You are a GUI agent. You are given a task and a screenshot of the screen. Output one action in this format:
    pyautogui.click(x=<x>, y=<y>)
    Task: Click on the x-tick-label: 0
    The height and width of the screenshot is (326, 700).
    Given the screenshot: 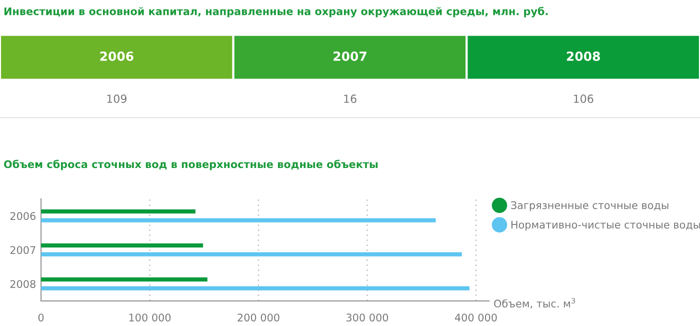 What is the action you would take?
    pyautogui.click(x=41, y=318)
    